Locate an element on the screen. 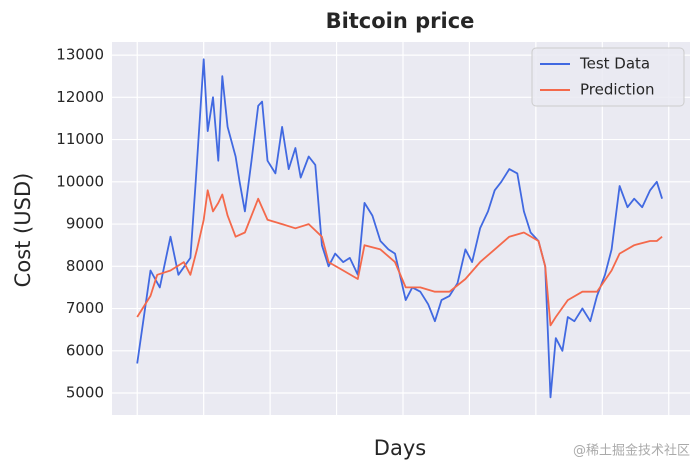  legend-label: Prediction is located at coordinates (617, 90).